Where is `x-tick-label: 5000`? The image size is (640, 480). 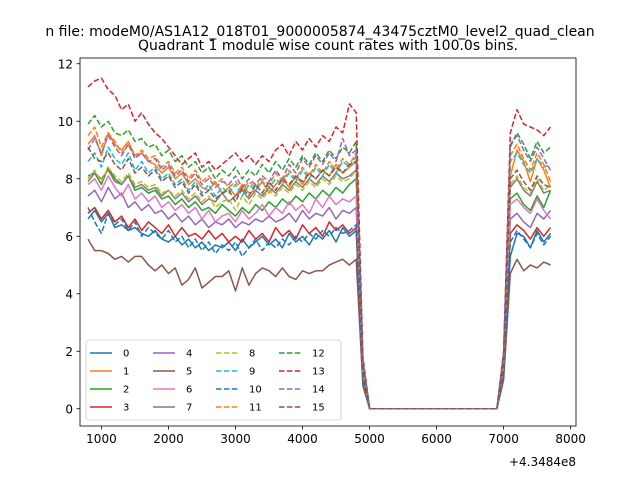
x-tick-label: 5000 is located at coordinates (369, 439).